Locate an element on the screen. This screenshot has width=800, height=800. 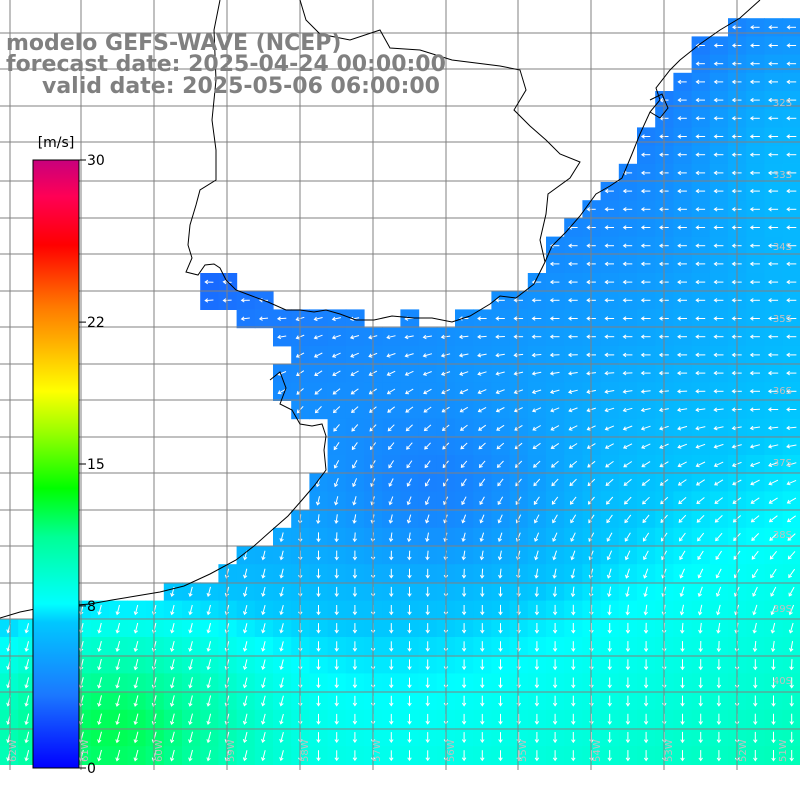
latitude-label: 35S is located at coordinates (782, 319).